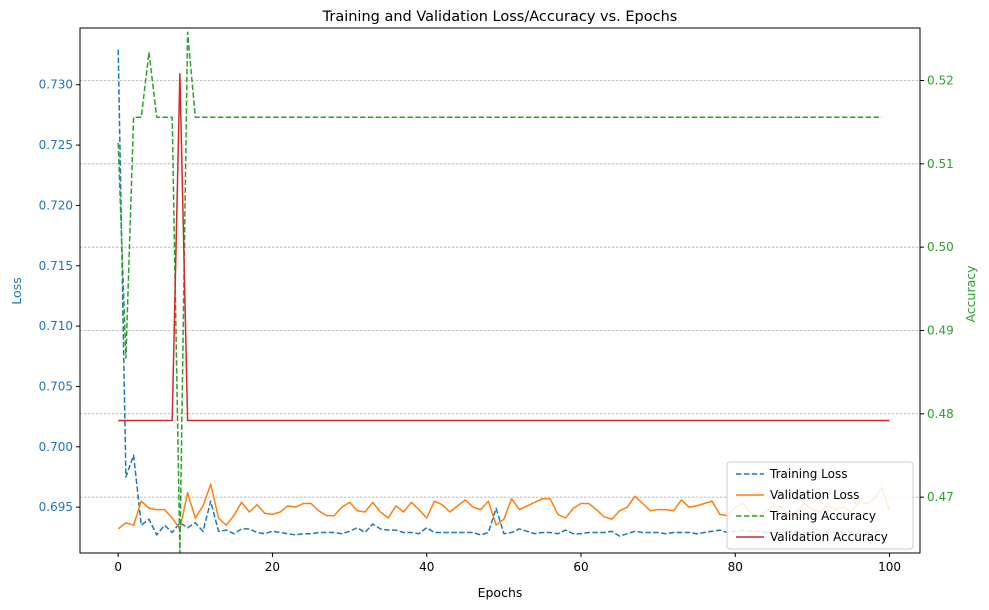 The height and width of the screenshot is (610, 989). What do you see at coordinates (56, 266) in the screenshot?
I see `left-y-tick-label: 0.715` at bounding box center [56, 266].